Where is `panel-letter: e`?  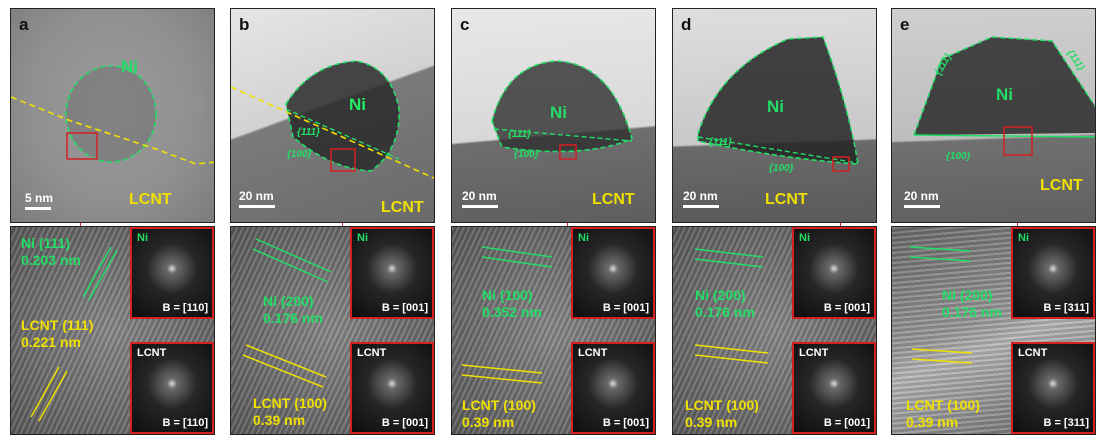
panel-letter: e is located at coordinates (905, 24).